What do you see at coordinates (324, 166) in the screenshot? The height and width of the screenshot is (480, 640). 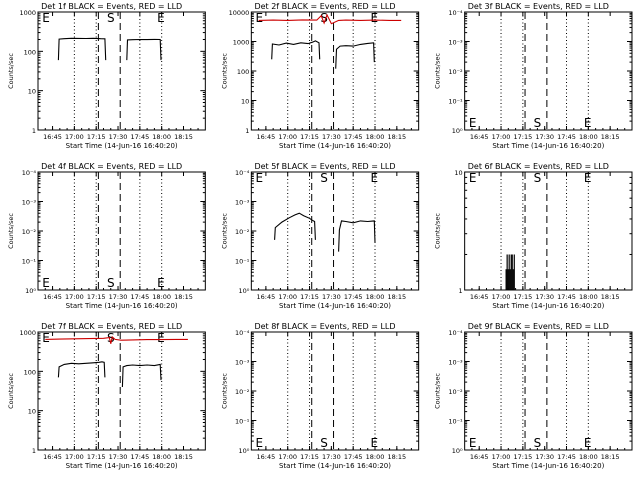 I see `chart-title: Det 5f BLACK = Events, RED = LLD` at bounding box center [324, 166].